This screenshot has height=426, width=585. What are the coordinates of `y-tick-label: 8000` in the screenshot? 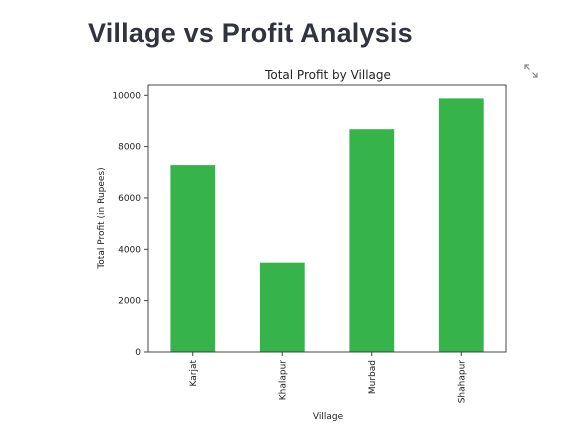 It's located at (129, 148).